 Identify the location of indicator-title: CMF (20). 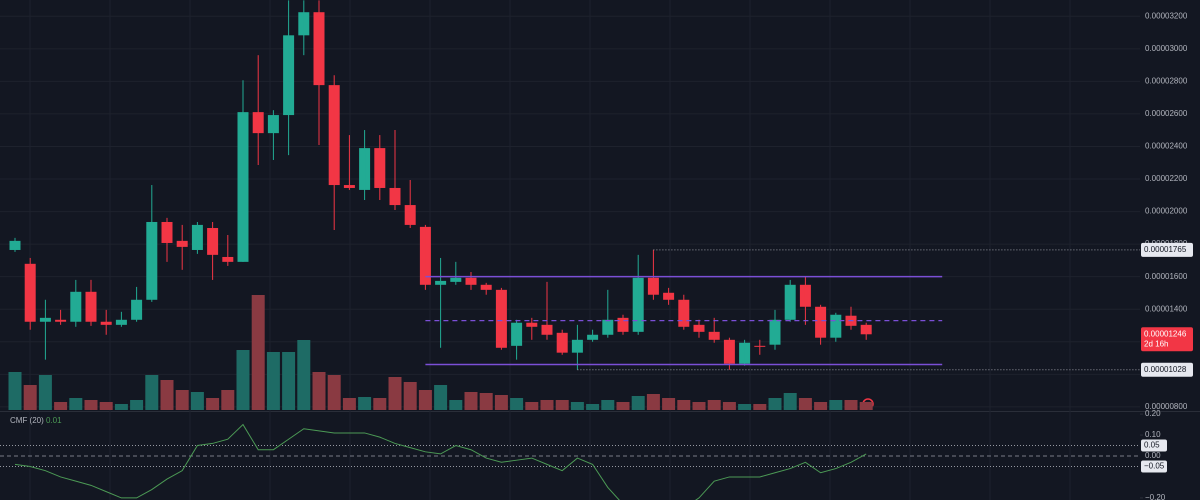
(27, 420).